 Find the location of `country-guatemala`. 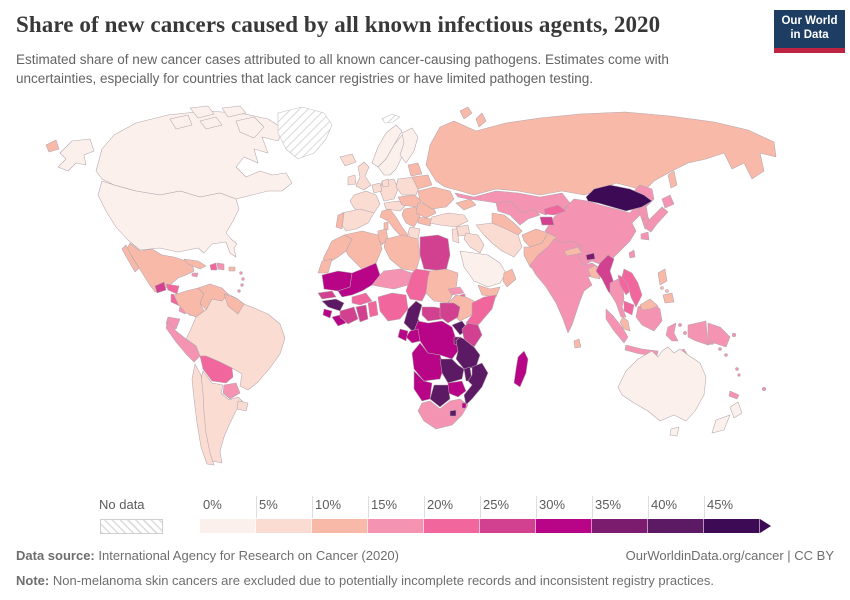

country-guatemala is located at coordinates (160, 287).